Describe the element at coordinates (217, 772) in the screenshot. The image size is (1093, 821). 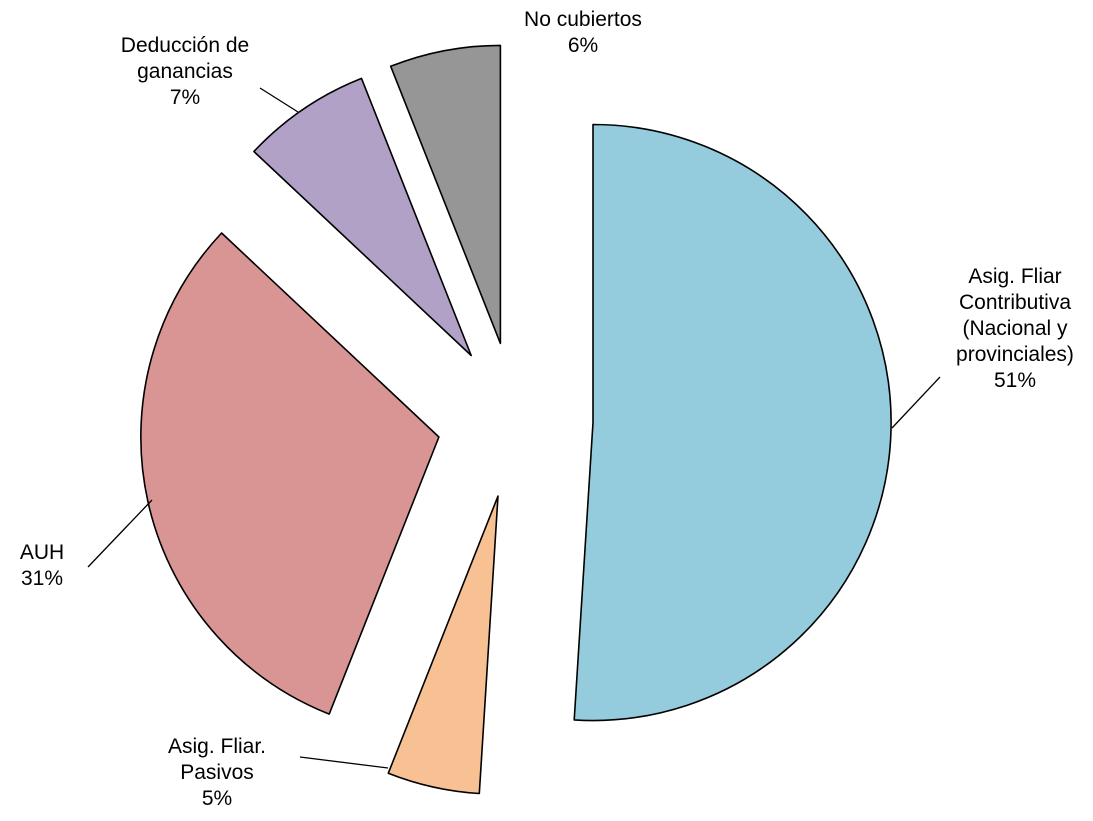
I see `slice-label: Asig. Fliar. Pasivos 5%` at that location.